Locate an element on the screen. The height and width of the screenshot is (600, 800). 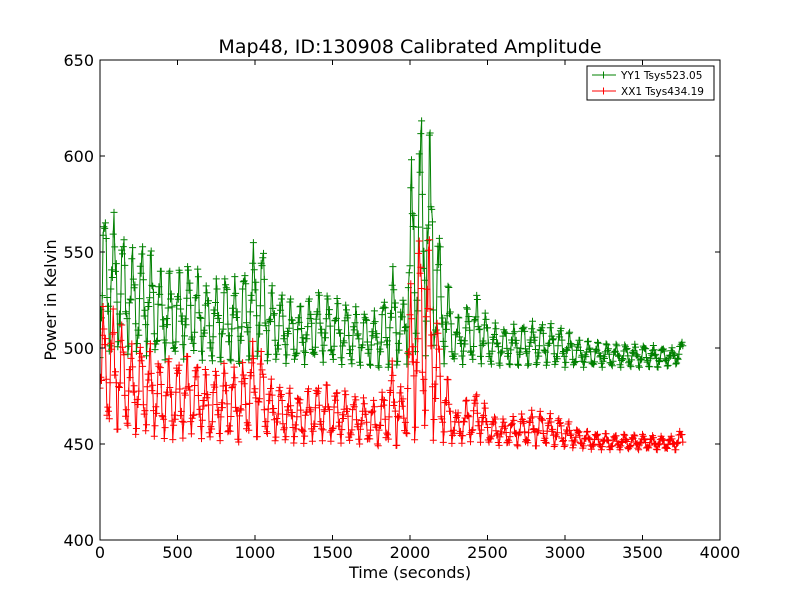
y-tick-label: 650 is located at coordinates (78, 60).